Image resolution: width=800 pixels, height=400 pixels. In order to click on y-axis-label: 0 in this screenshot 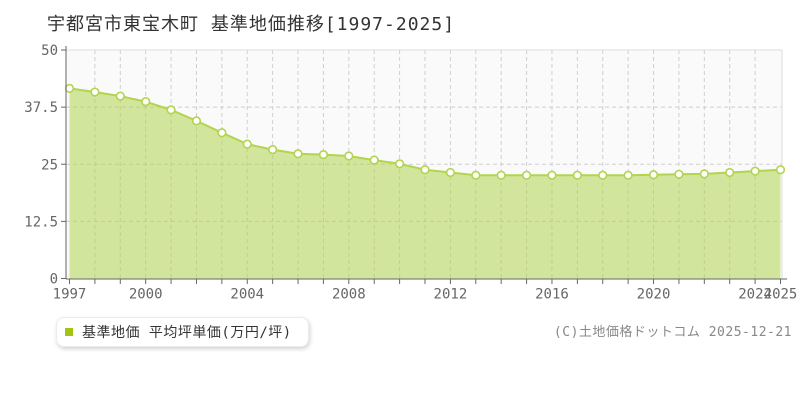, I will do `click(54, 280)`.